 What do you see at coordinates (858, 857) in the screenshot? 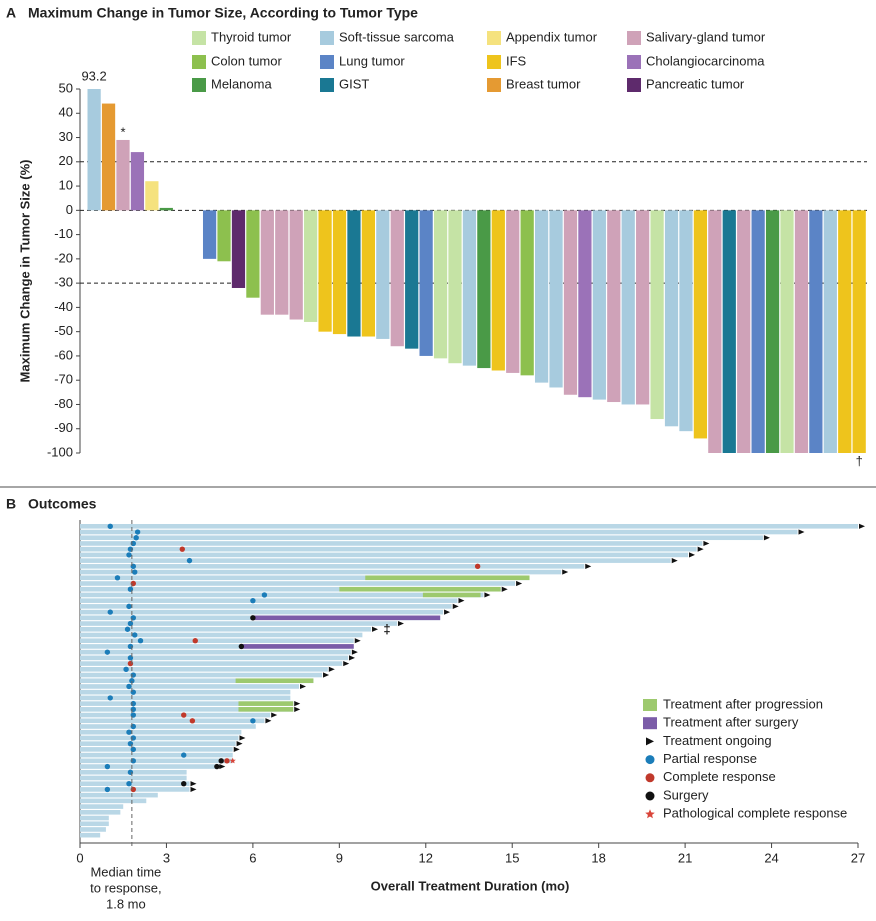
I see `x-tick-label: 27` at bounding box center [858, 857].